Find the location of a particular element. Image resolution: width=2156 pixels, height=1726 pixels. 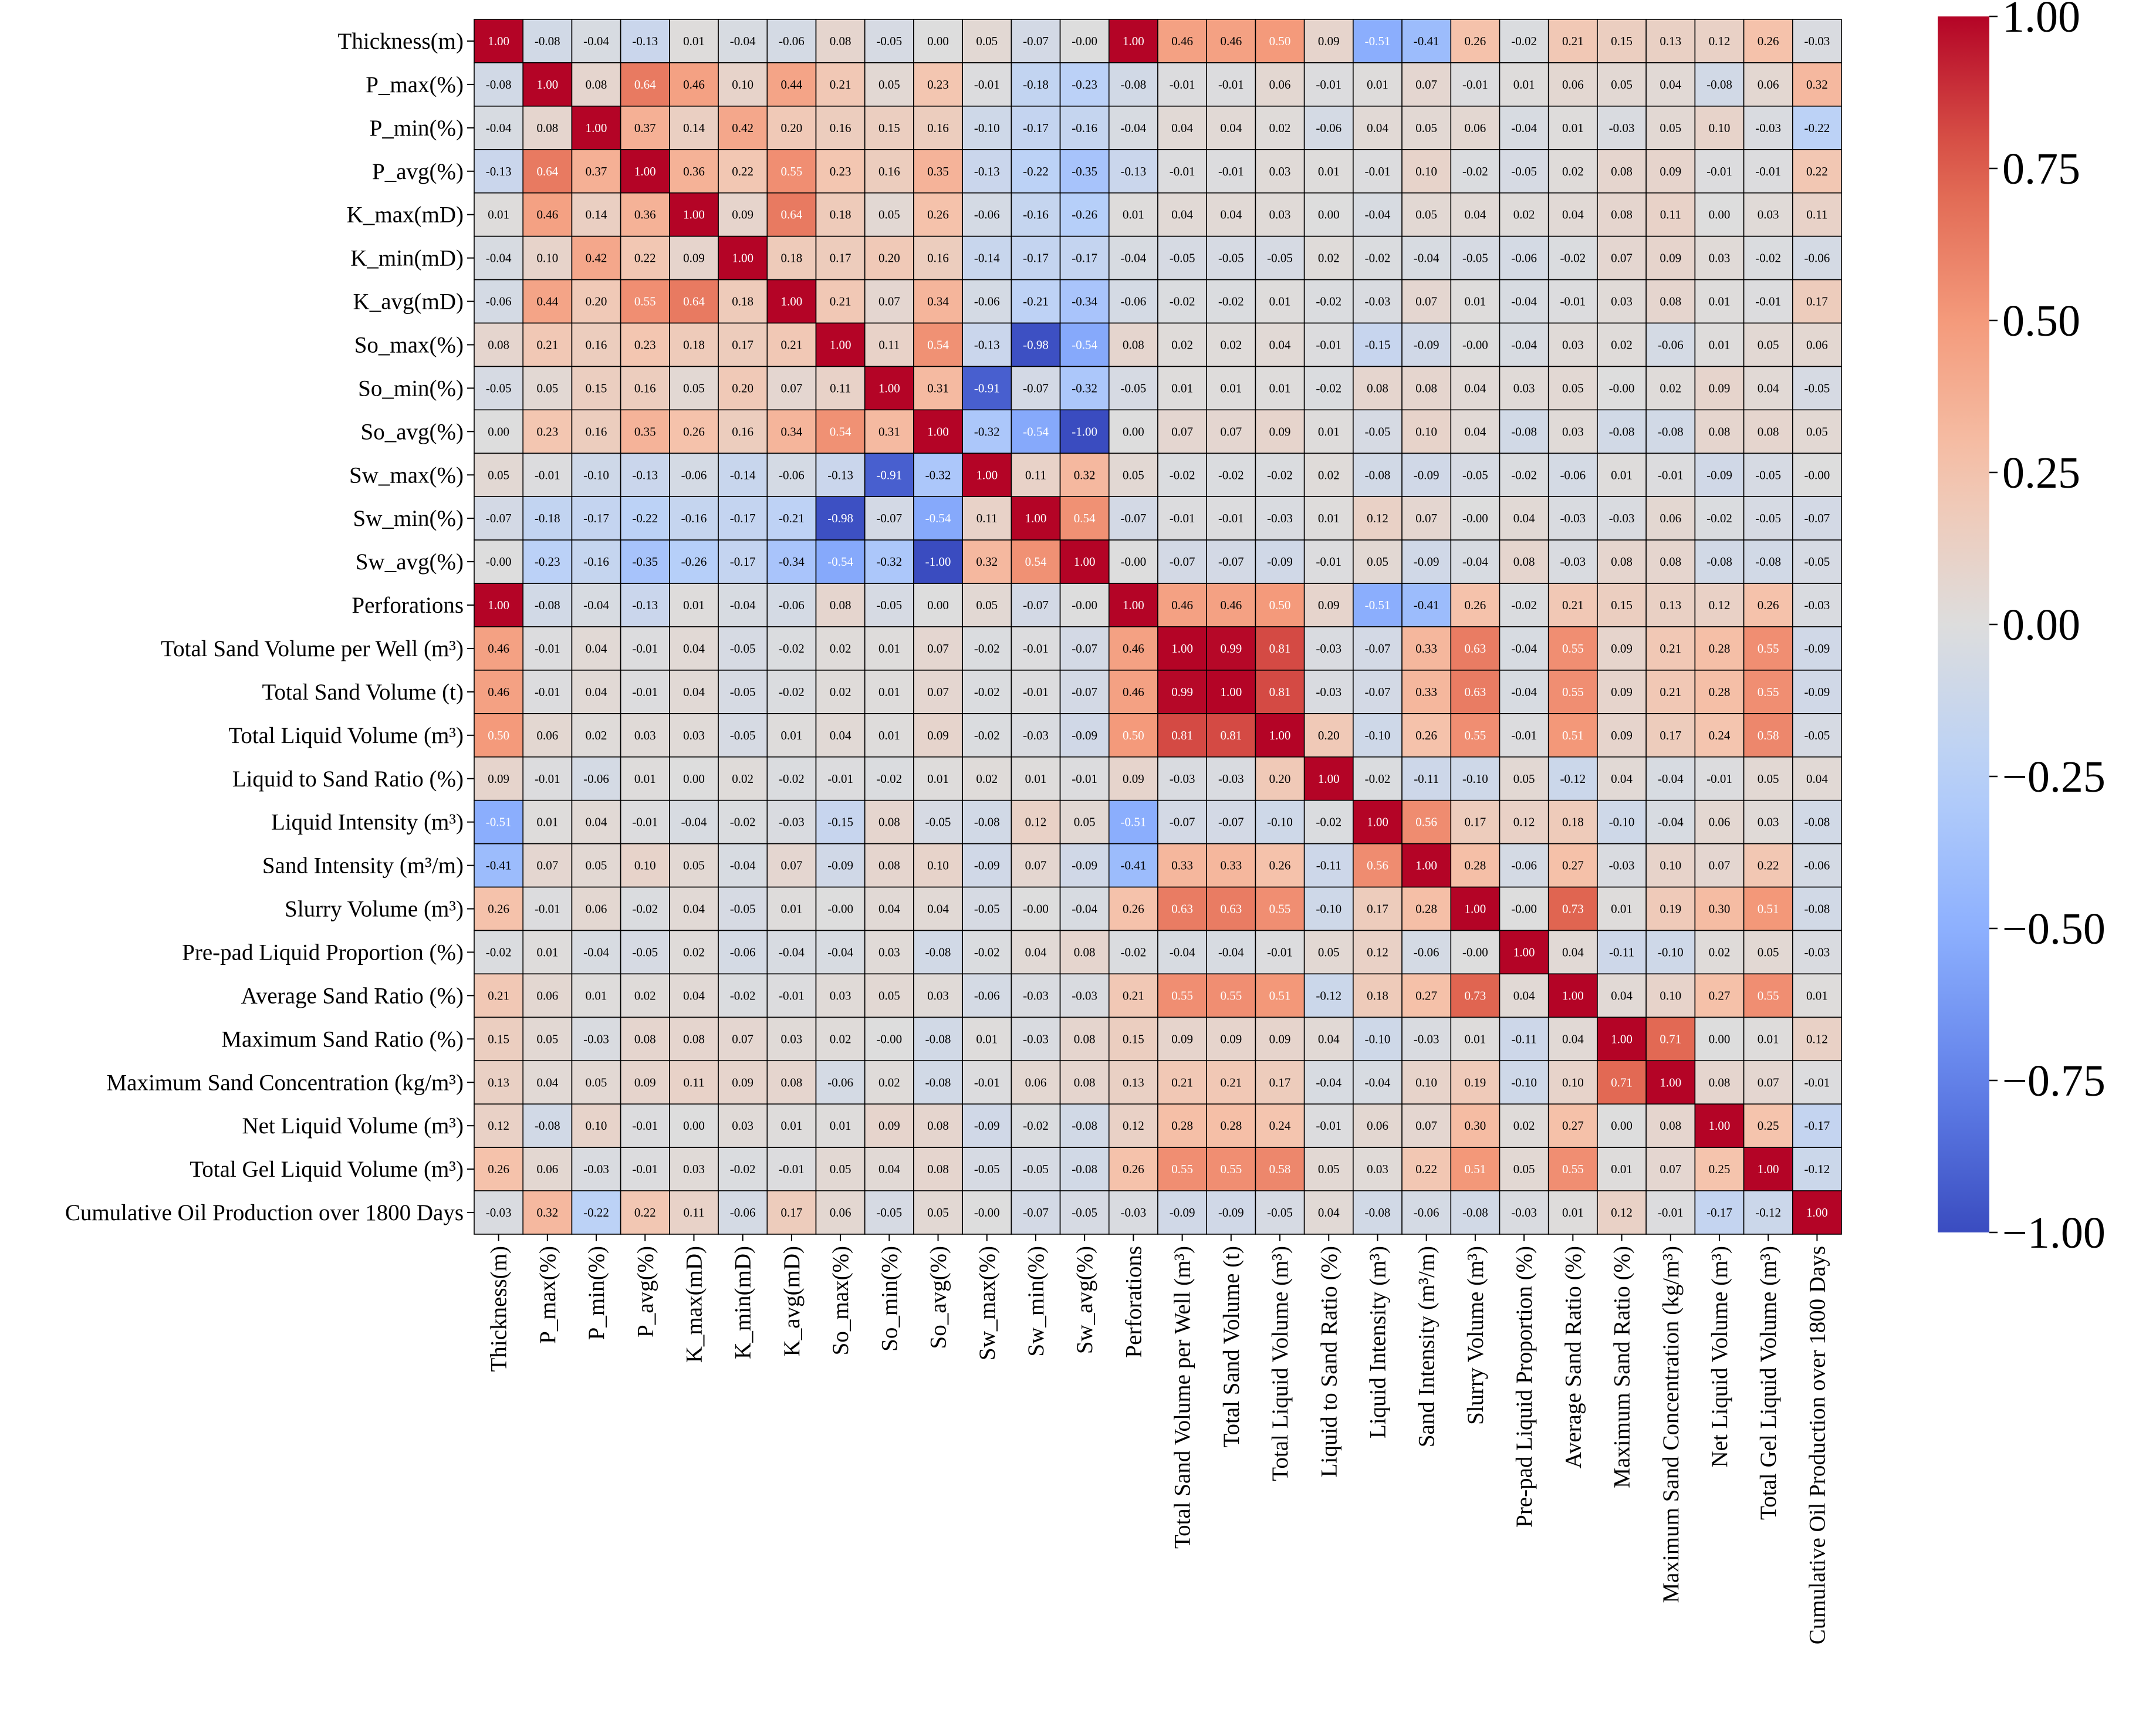

cell-value-label: 0.08 is located at coordinates (1377, 388).